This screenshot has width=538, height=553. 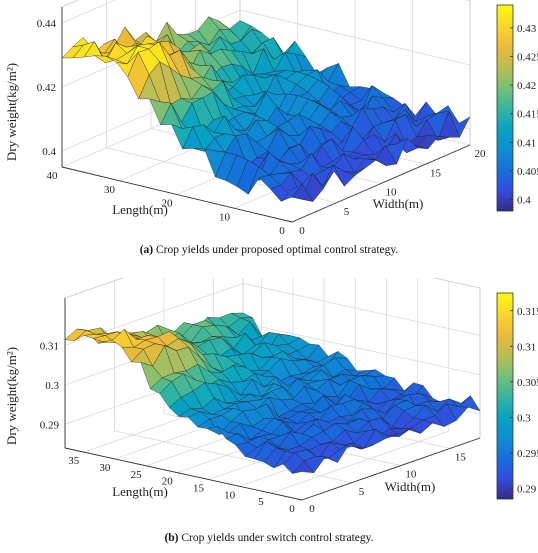 I want to click on x-tick-label: 35, so click(x=74, y=461).